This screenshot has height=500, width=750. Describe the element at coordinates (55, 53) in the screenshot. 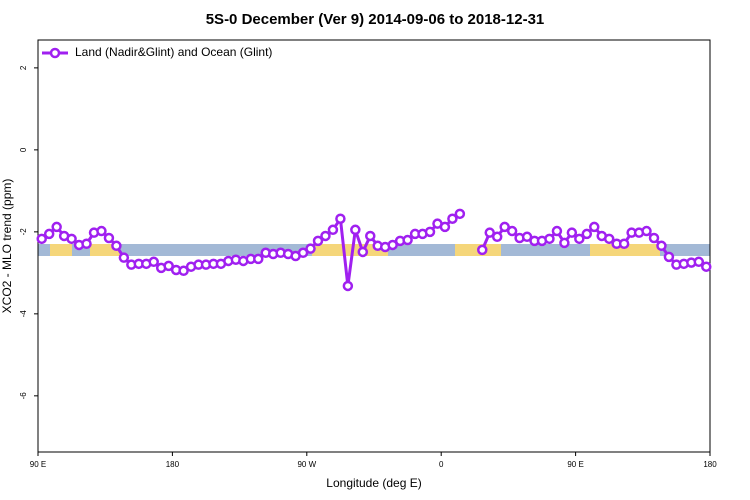

I see `legend-marker` at that location.